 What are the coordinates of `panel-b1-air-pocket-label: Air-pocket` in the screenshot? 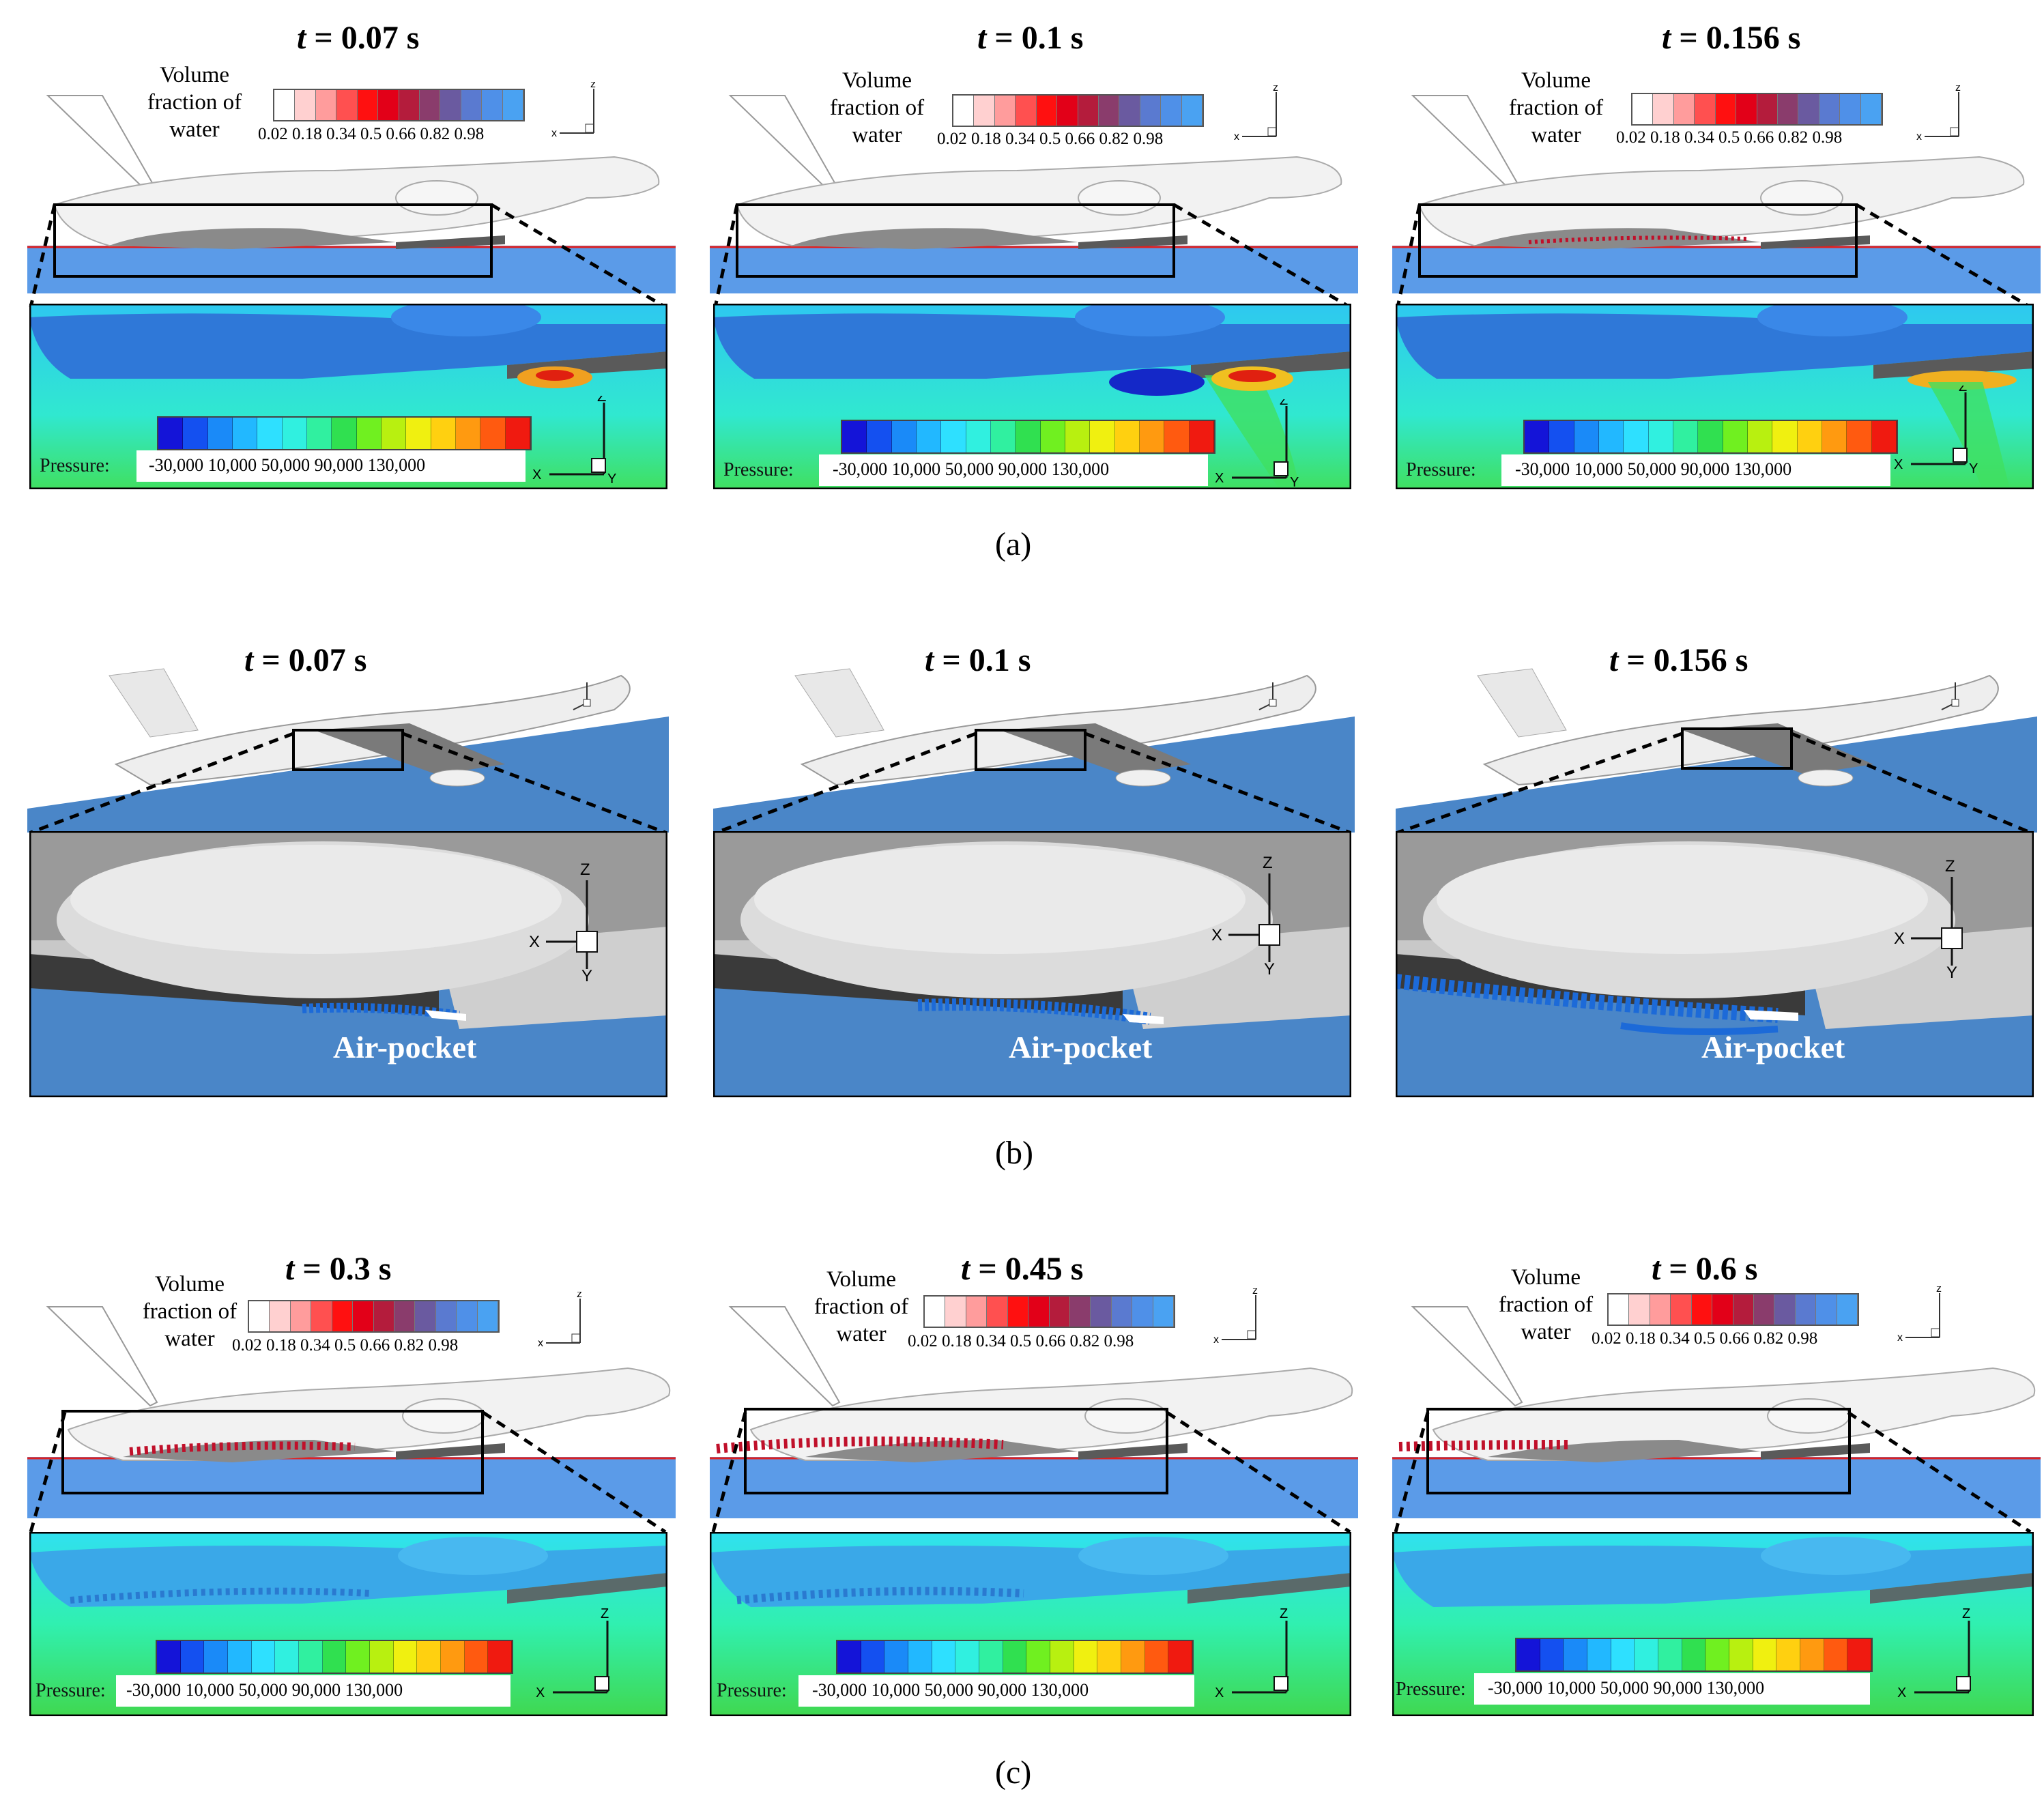 It's located at (405, 1047).